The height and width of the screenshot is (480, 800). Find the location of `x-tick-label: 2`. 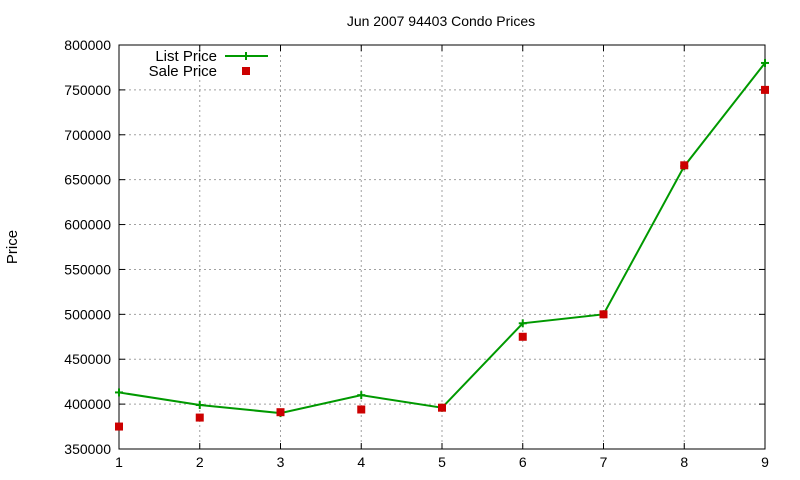

x-tick-label: 2 is located at coordinates (200, 462).